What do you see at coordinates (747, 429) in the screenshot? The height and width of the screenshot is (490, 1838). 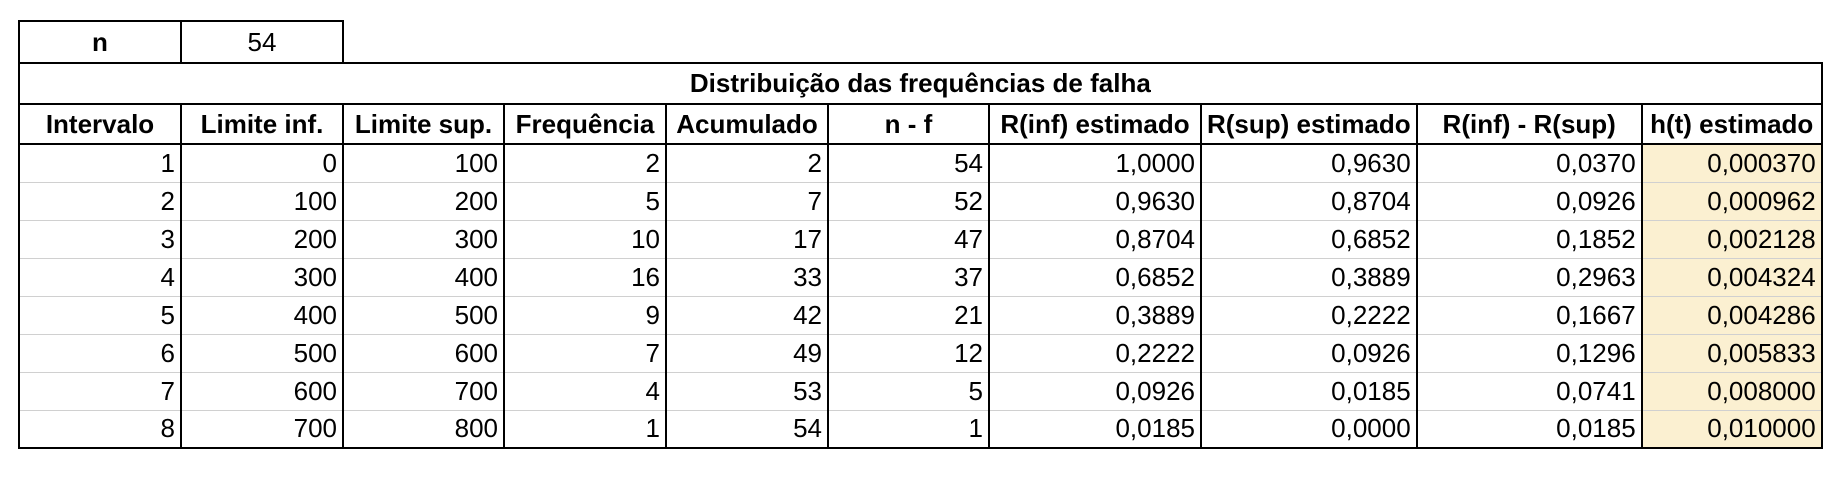 I see `cell-acumulado: 54` at bounding box center [747, 429].